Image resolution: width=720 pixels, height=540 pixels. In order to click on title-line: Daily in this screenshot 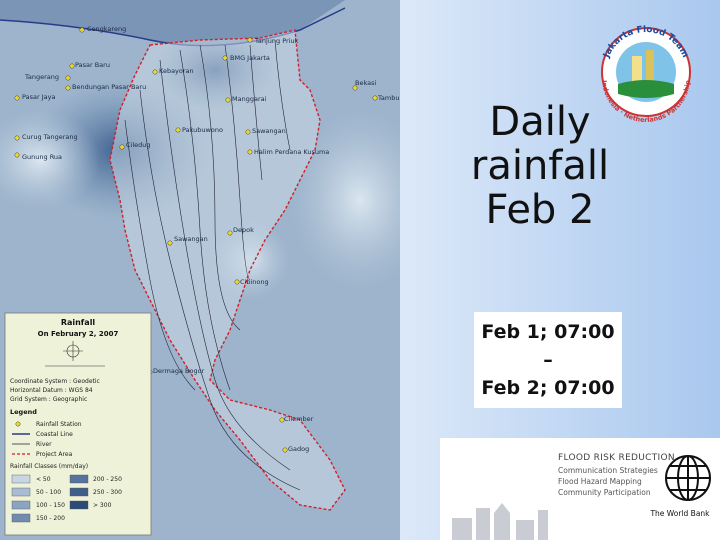, I will do `click(540, 122)`.